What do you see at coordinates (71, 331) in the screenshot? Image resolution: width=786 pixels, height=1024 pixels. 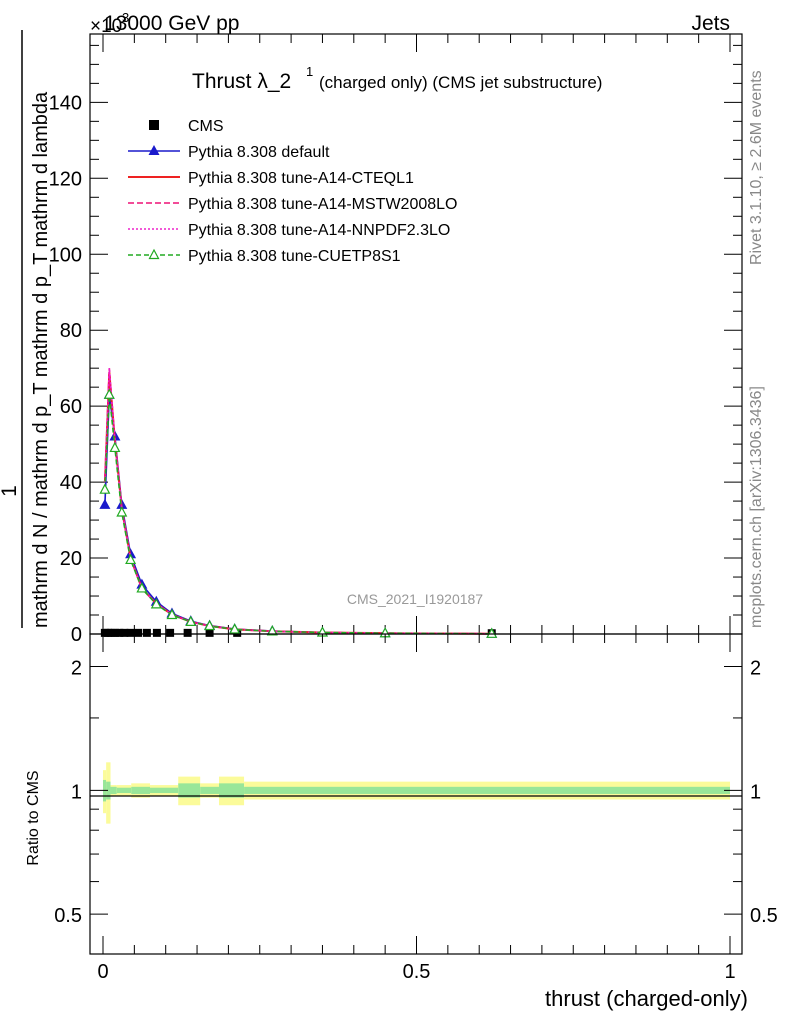 I see `y-tick-label: 80` at bounding box center [71, 331].